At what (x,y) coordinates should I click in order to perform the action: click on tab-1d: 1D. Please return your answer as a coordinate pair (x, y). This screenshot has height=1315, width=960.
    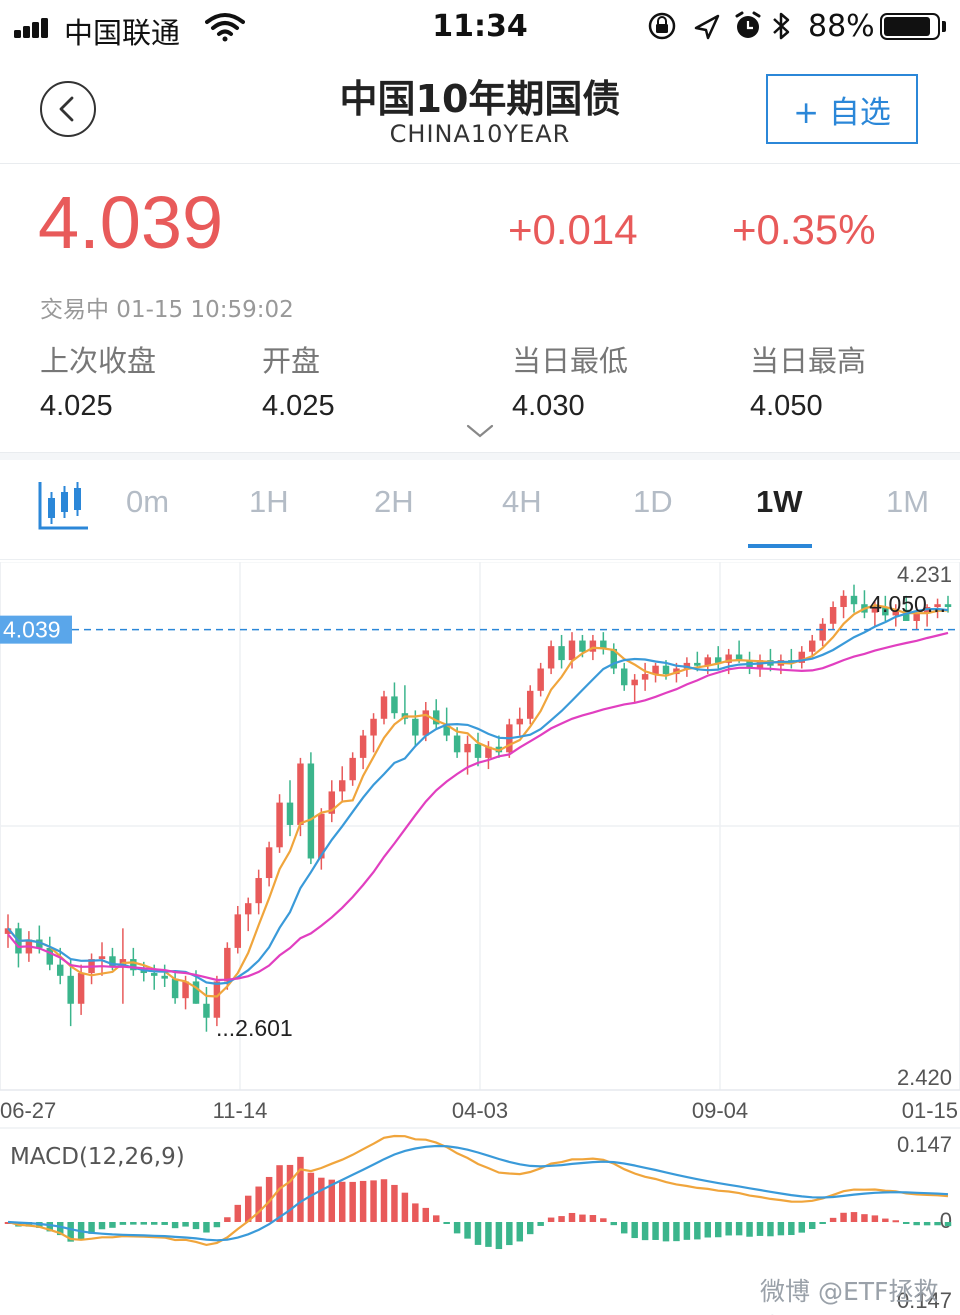
    Looking at the image, I should click on (653, 501).